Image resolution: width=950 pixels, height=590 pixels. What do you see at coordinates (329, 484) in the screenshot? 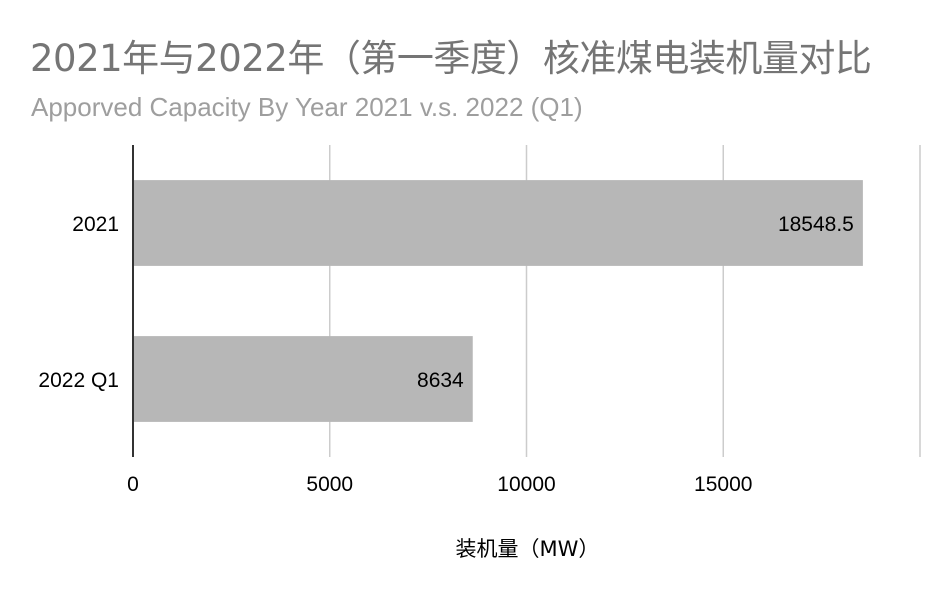
I see `x-tick-label-1: 5000` at bounding box center [329, 484].